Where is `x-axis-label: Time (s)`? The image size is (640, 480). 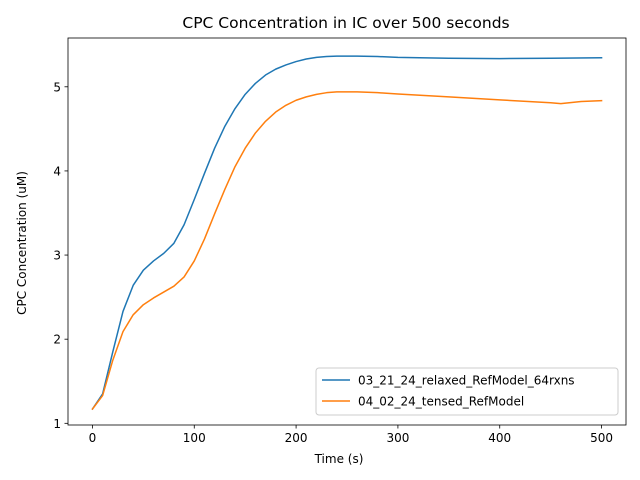 x-axis-label: Time (s) is located at coordinates (339, 459).